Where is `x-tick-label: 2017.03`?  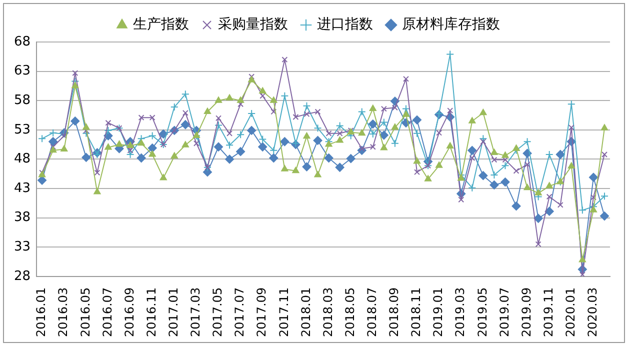 x-tick-label: 2017.03 is located at coordinates (195, 312).